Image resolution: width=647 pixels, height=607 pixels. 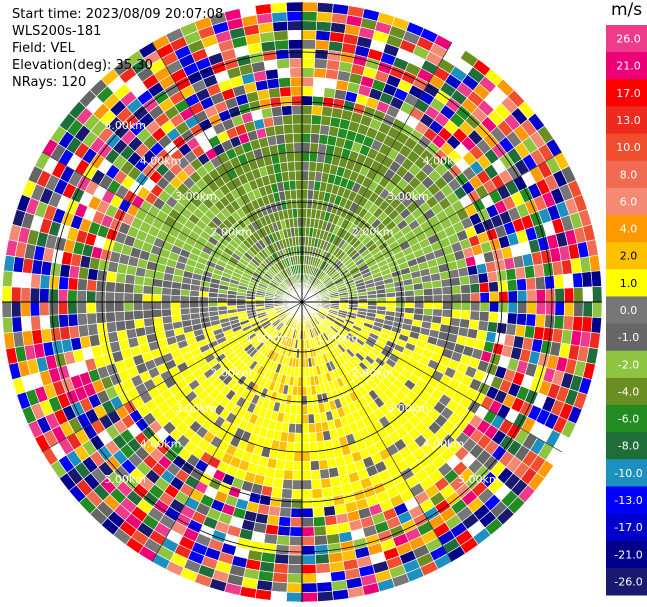 What do you see at coordinates (627, 10) in the screenshot?
I see `colorbar-unit-label: m/s` at bounding box center [627, 10].